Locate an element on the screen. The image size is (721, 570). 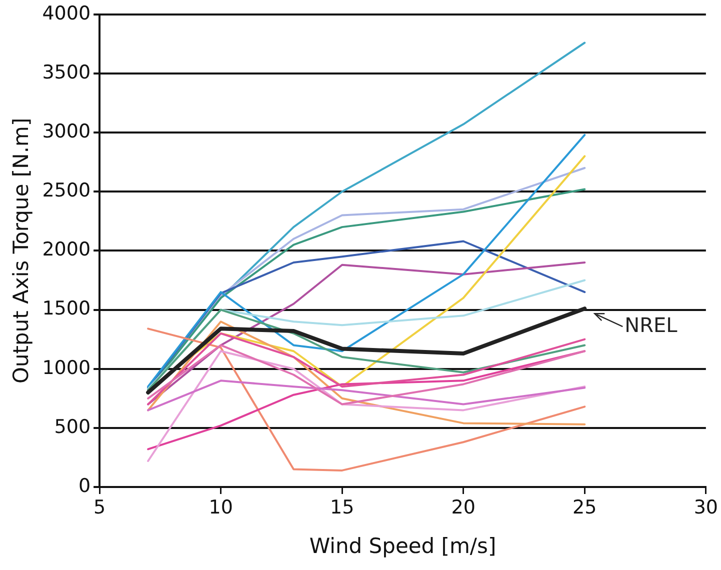
x-tick-label: 30 is located at coordinates (706, 507).